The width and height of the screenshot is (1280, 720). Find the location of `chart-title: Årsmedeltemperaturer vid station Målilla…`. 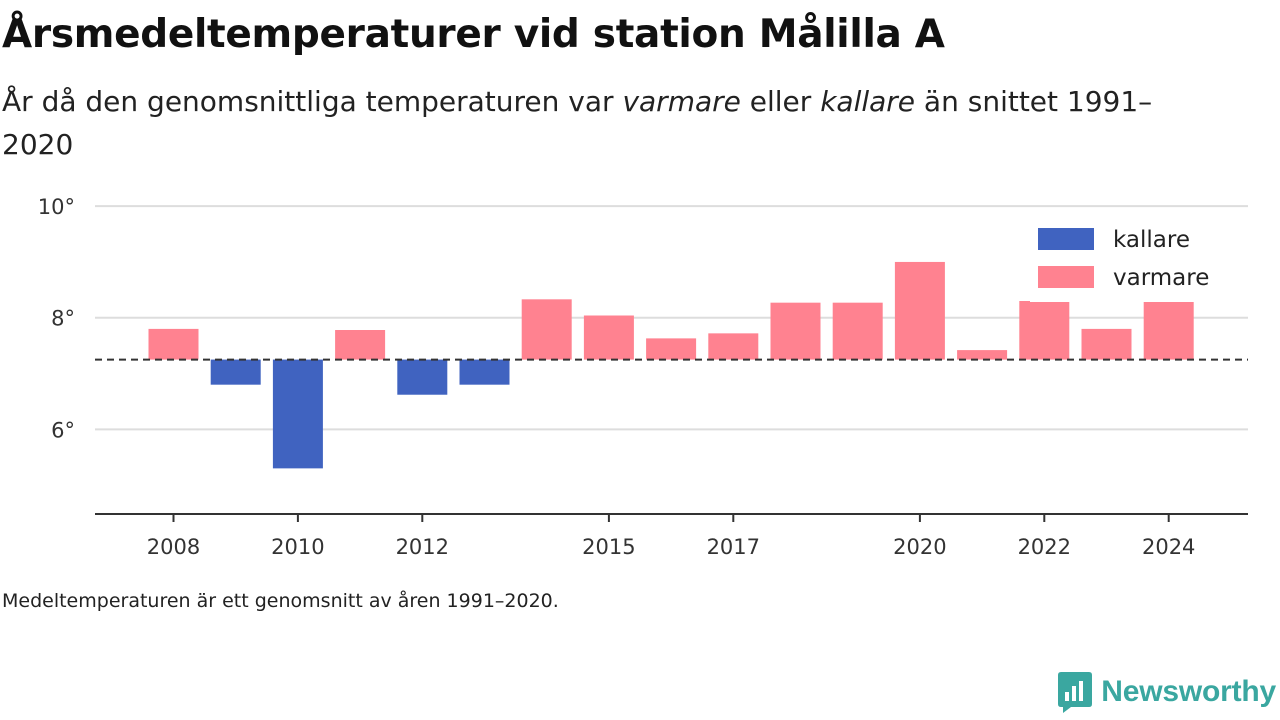

chart-title: Årsmedeltemperaturer vid station Målilla… is located at coordinates (473, 34).